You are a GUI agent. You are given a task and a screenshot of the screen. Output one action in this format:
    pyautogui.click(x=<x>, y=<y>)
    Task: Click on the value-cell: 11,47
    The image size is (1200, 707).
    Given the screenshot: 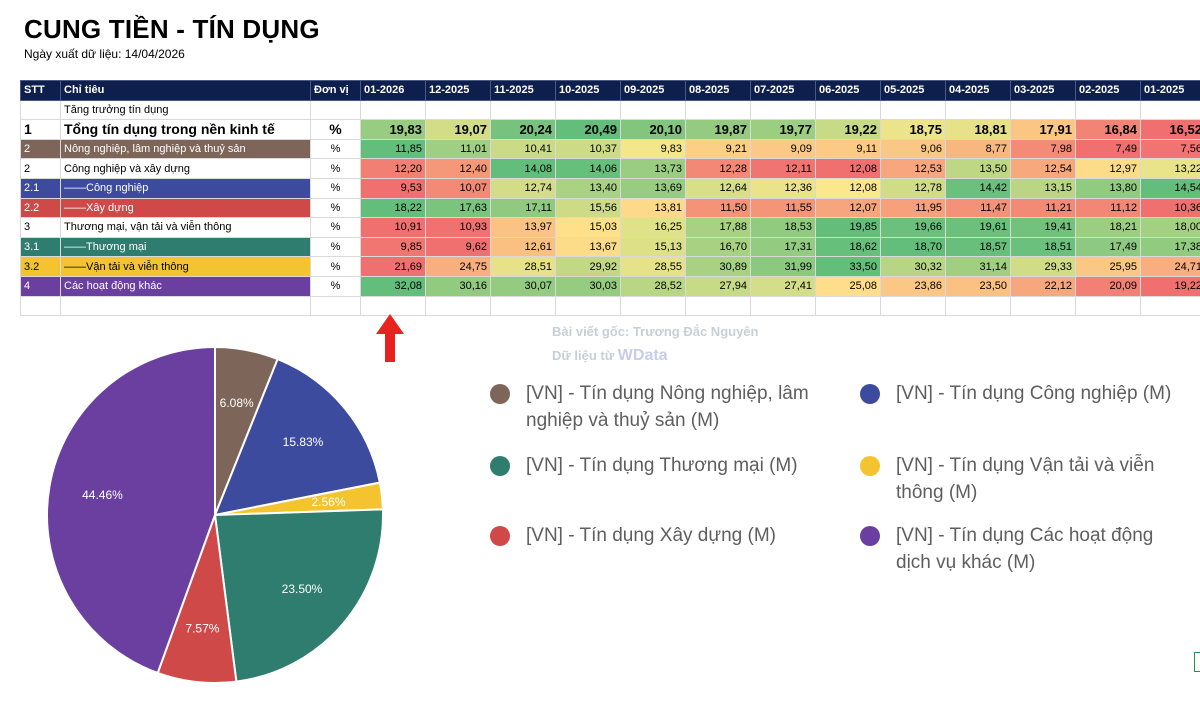 What is the action you would take?
    pyautogui.click(x=978, y=208)
    